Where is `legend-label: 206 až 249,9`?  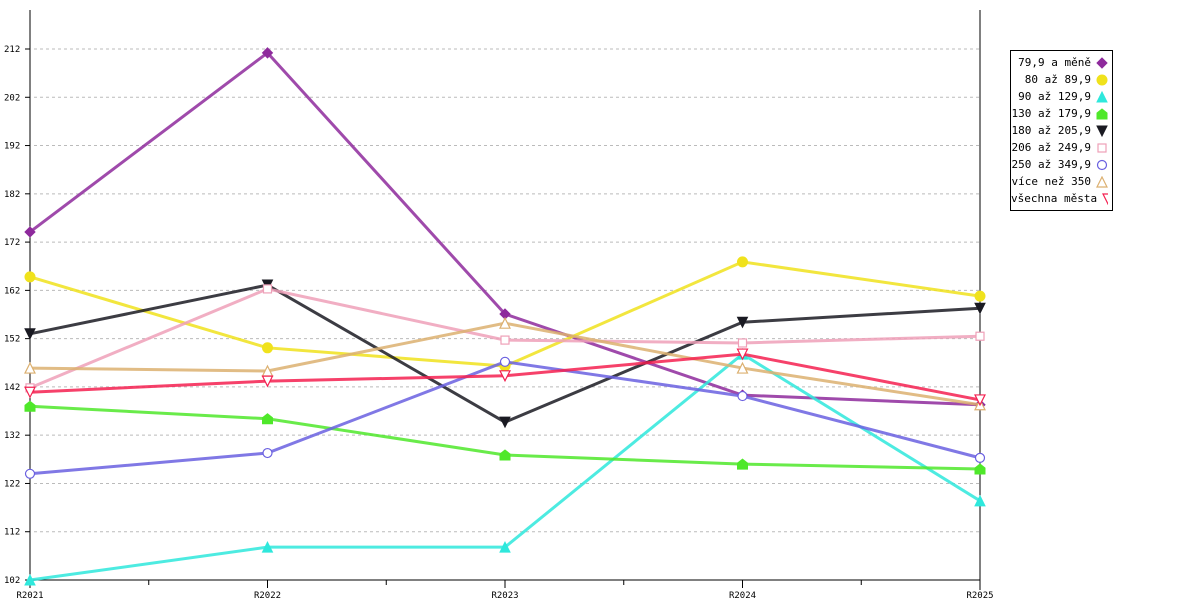 legend-label: 206 až 249,9 is located at coordinates (1051, 147).